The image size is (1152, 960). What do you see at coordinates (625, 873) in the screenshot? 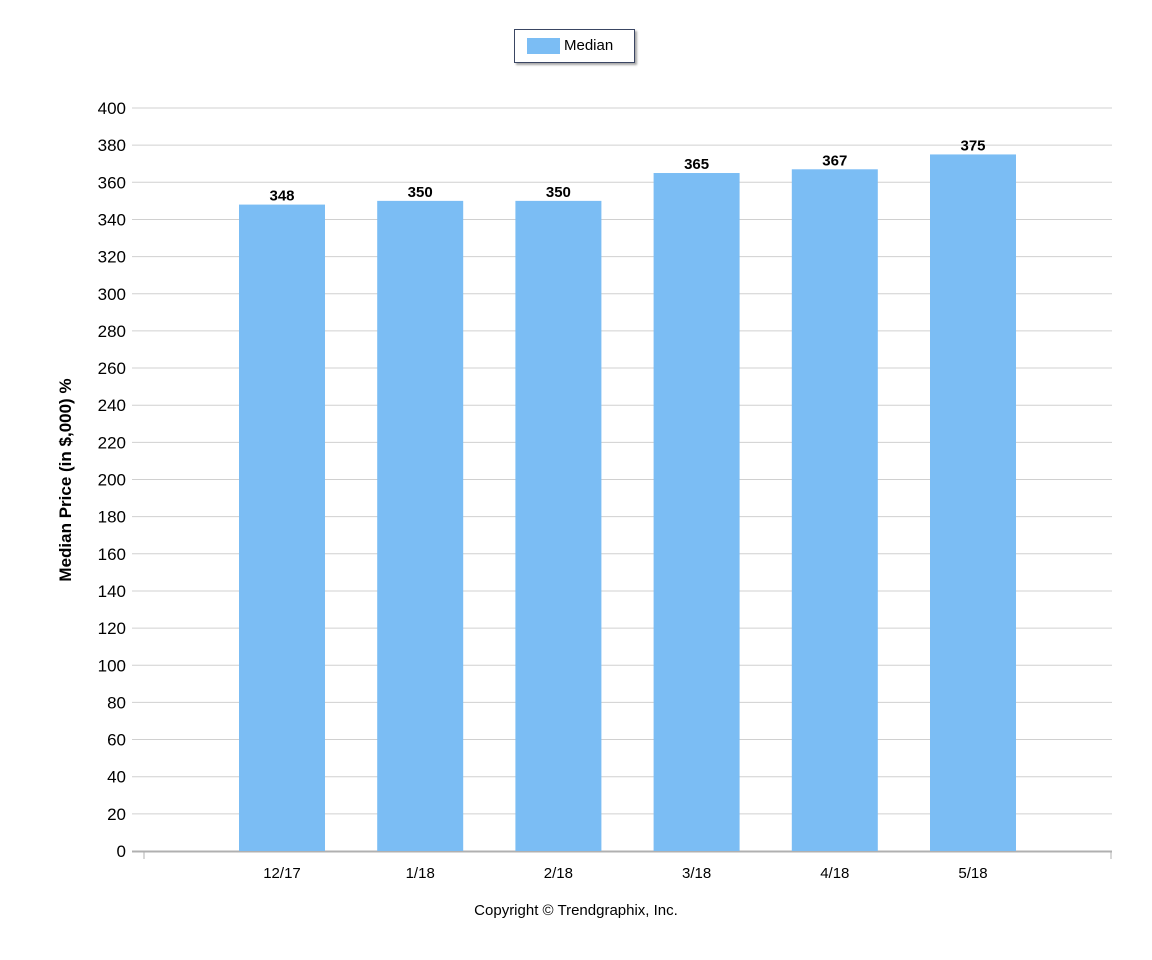
I see `x-tick-labels: 12/17 1/18 2/18 3/18 4/18 5/18` at bounding box center [625, 873].